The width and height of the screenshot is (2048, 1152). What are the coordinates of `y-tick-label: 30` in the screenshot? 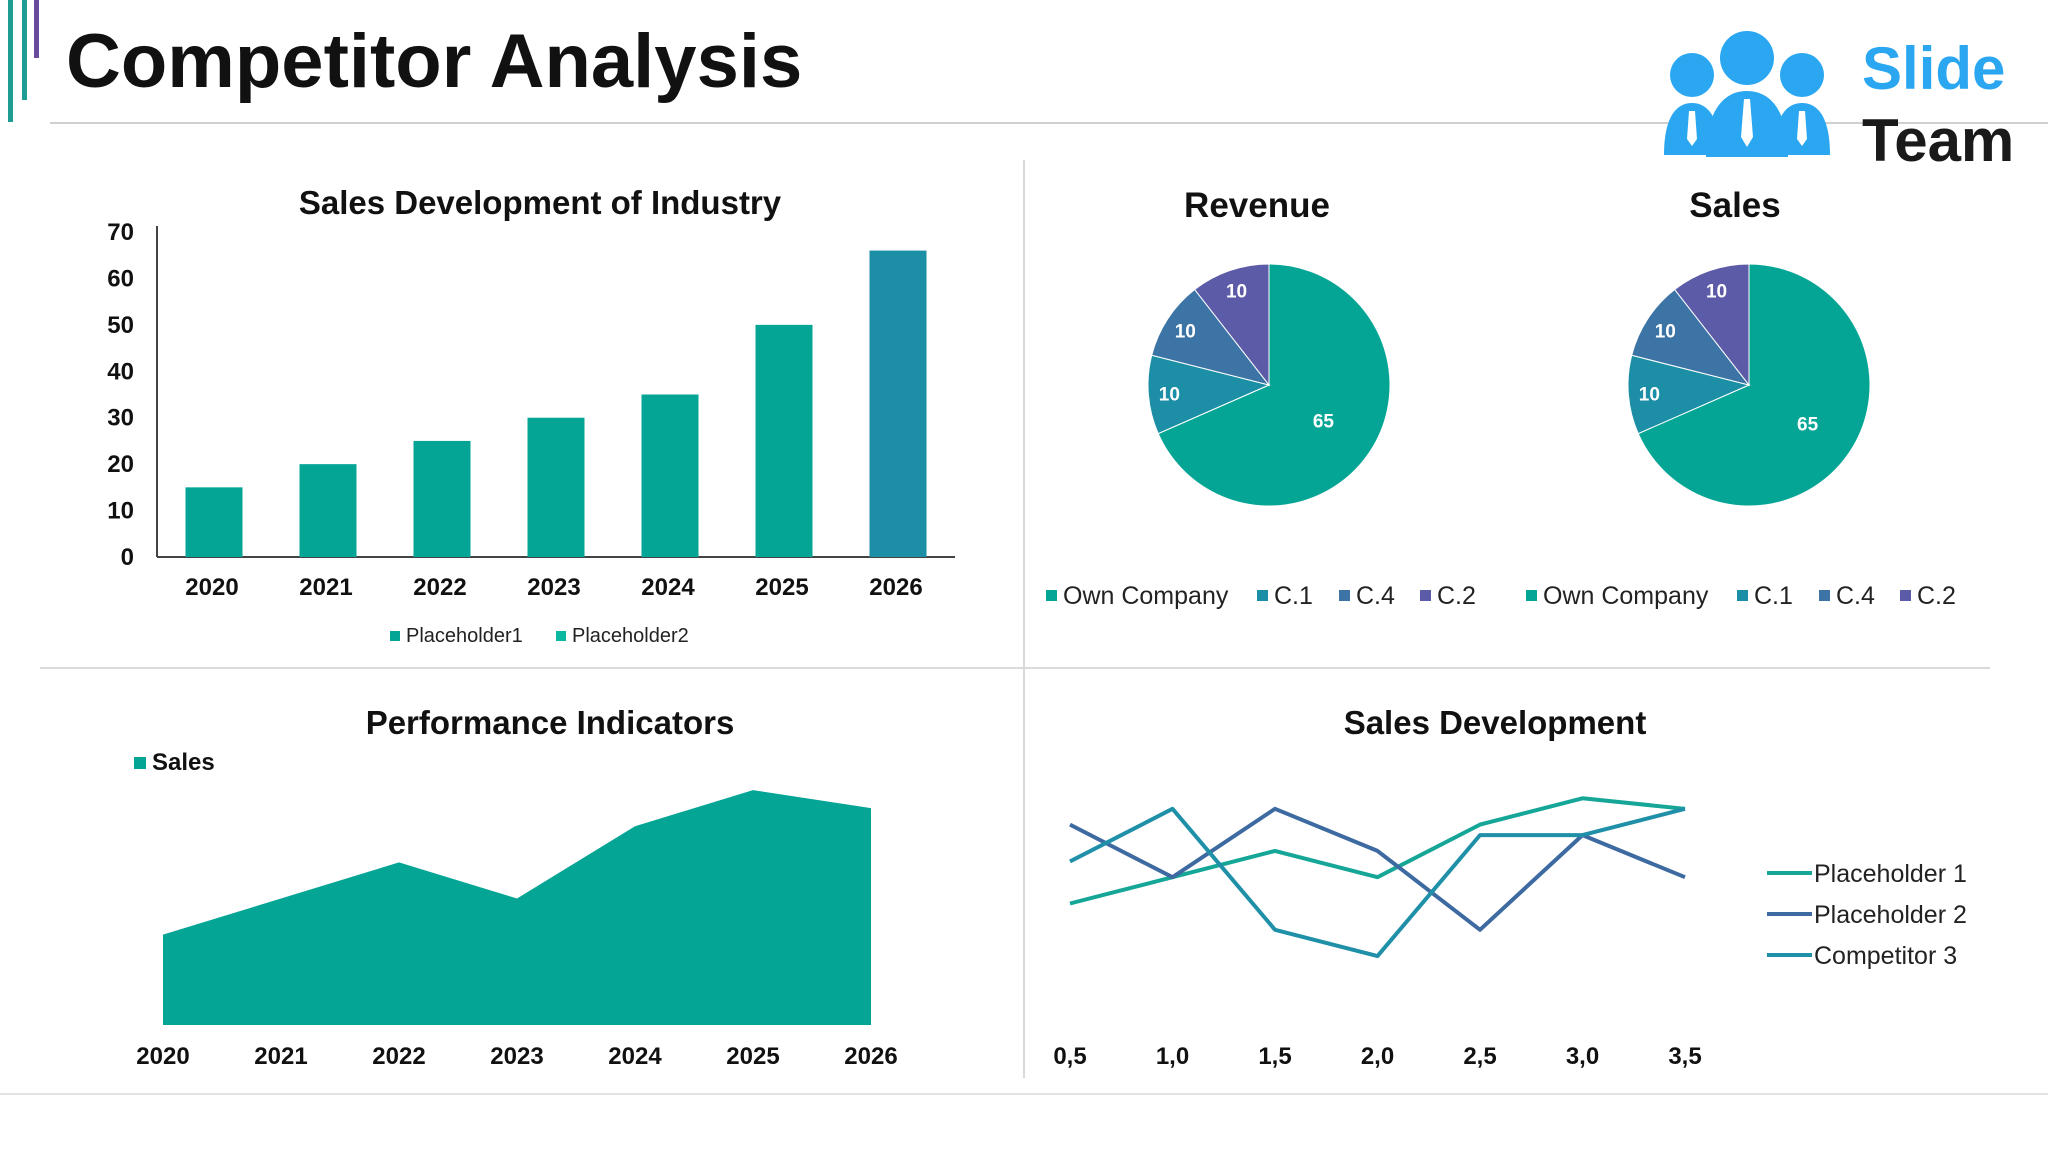 It's located at (120, 418).